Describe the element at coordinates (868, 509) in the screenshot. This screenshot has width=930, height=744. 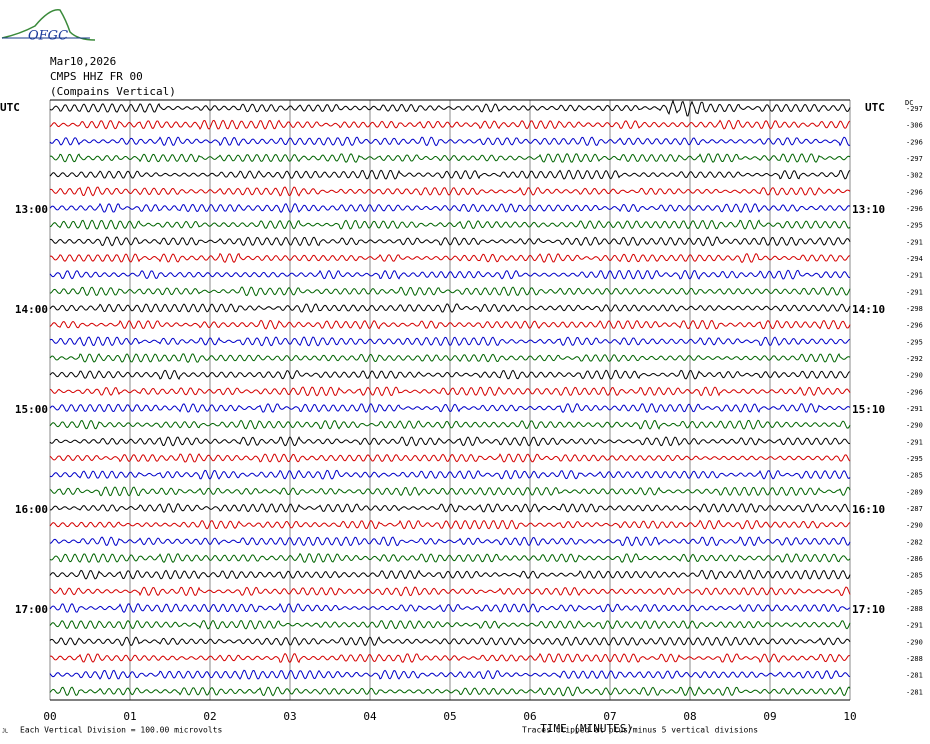
I see `right-time-label: 16:10` at that location.